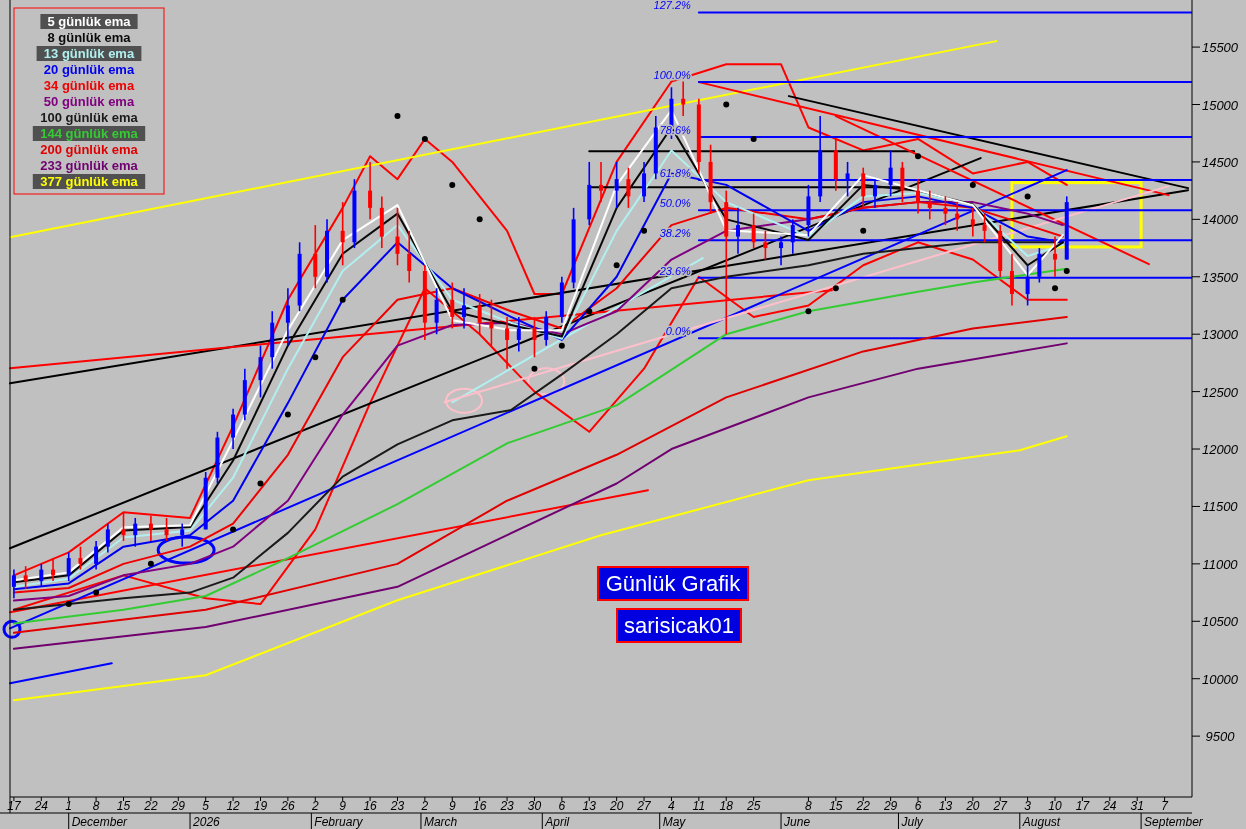 The image size is (1246, 829). What do you see at coordinates (89, 117) in the screenshot?
I see `text: 100 günlük ema` at bounding box center [89, 117].